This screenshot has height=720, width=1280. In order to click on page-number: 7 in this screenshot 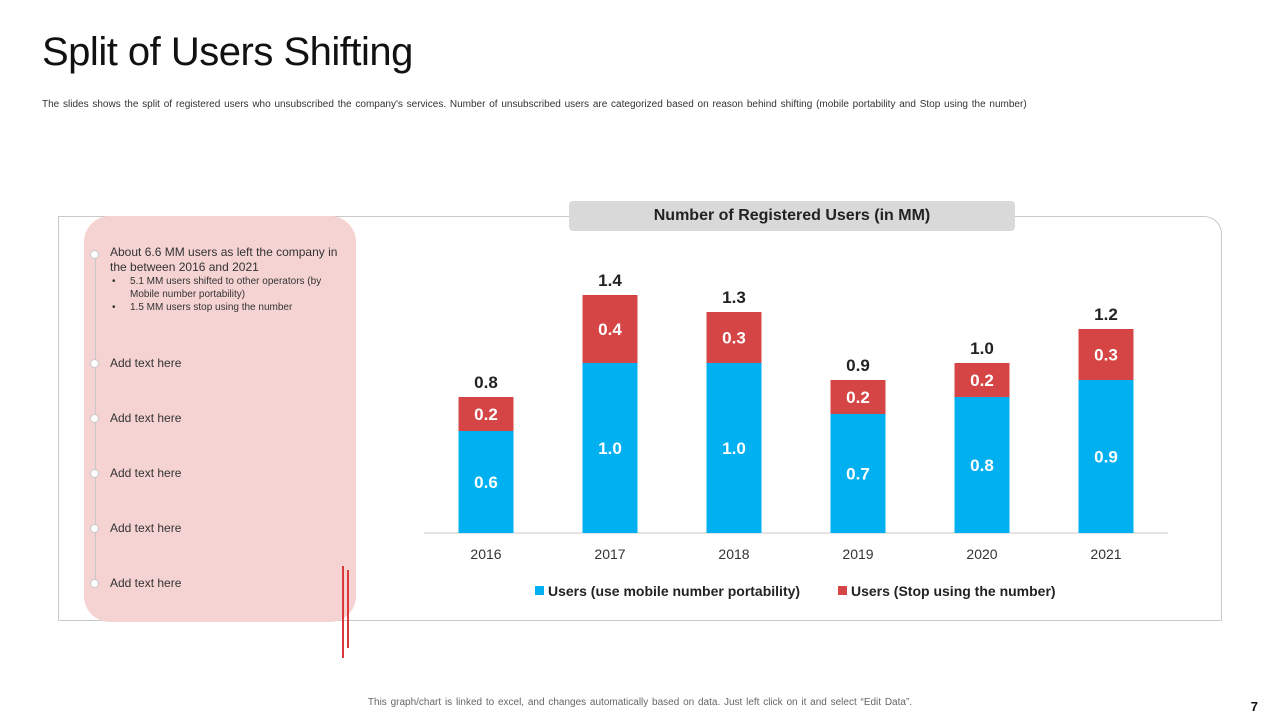, I will do `click(1254, 706)`.